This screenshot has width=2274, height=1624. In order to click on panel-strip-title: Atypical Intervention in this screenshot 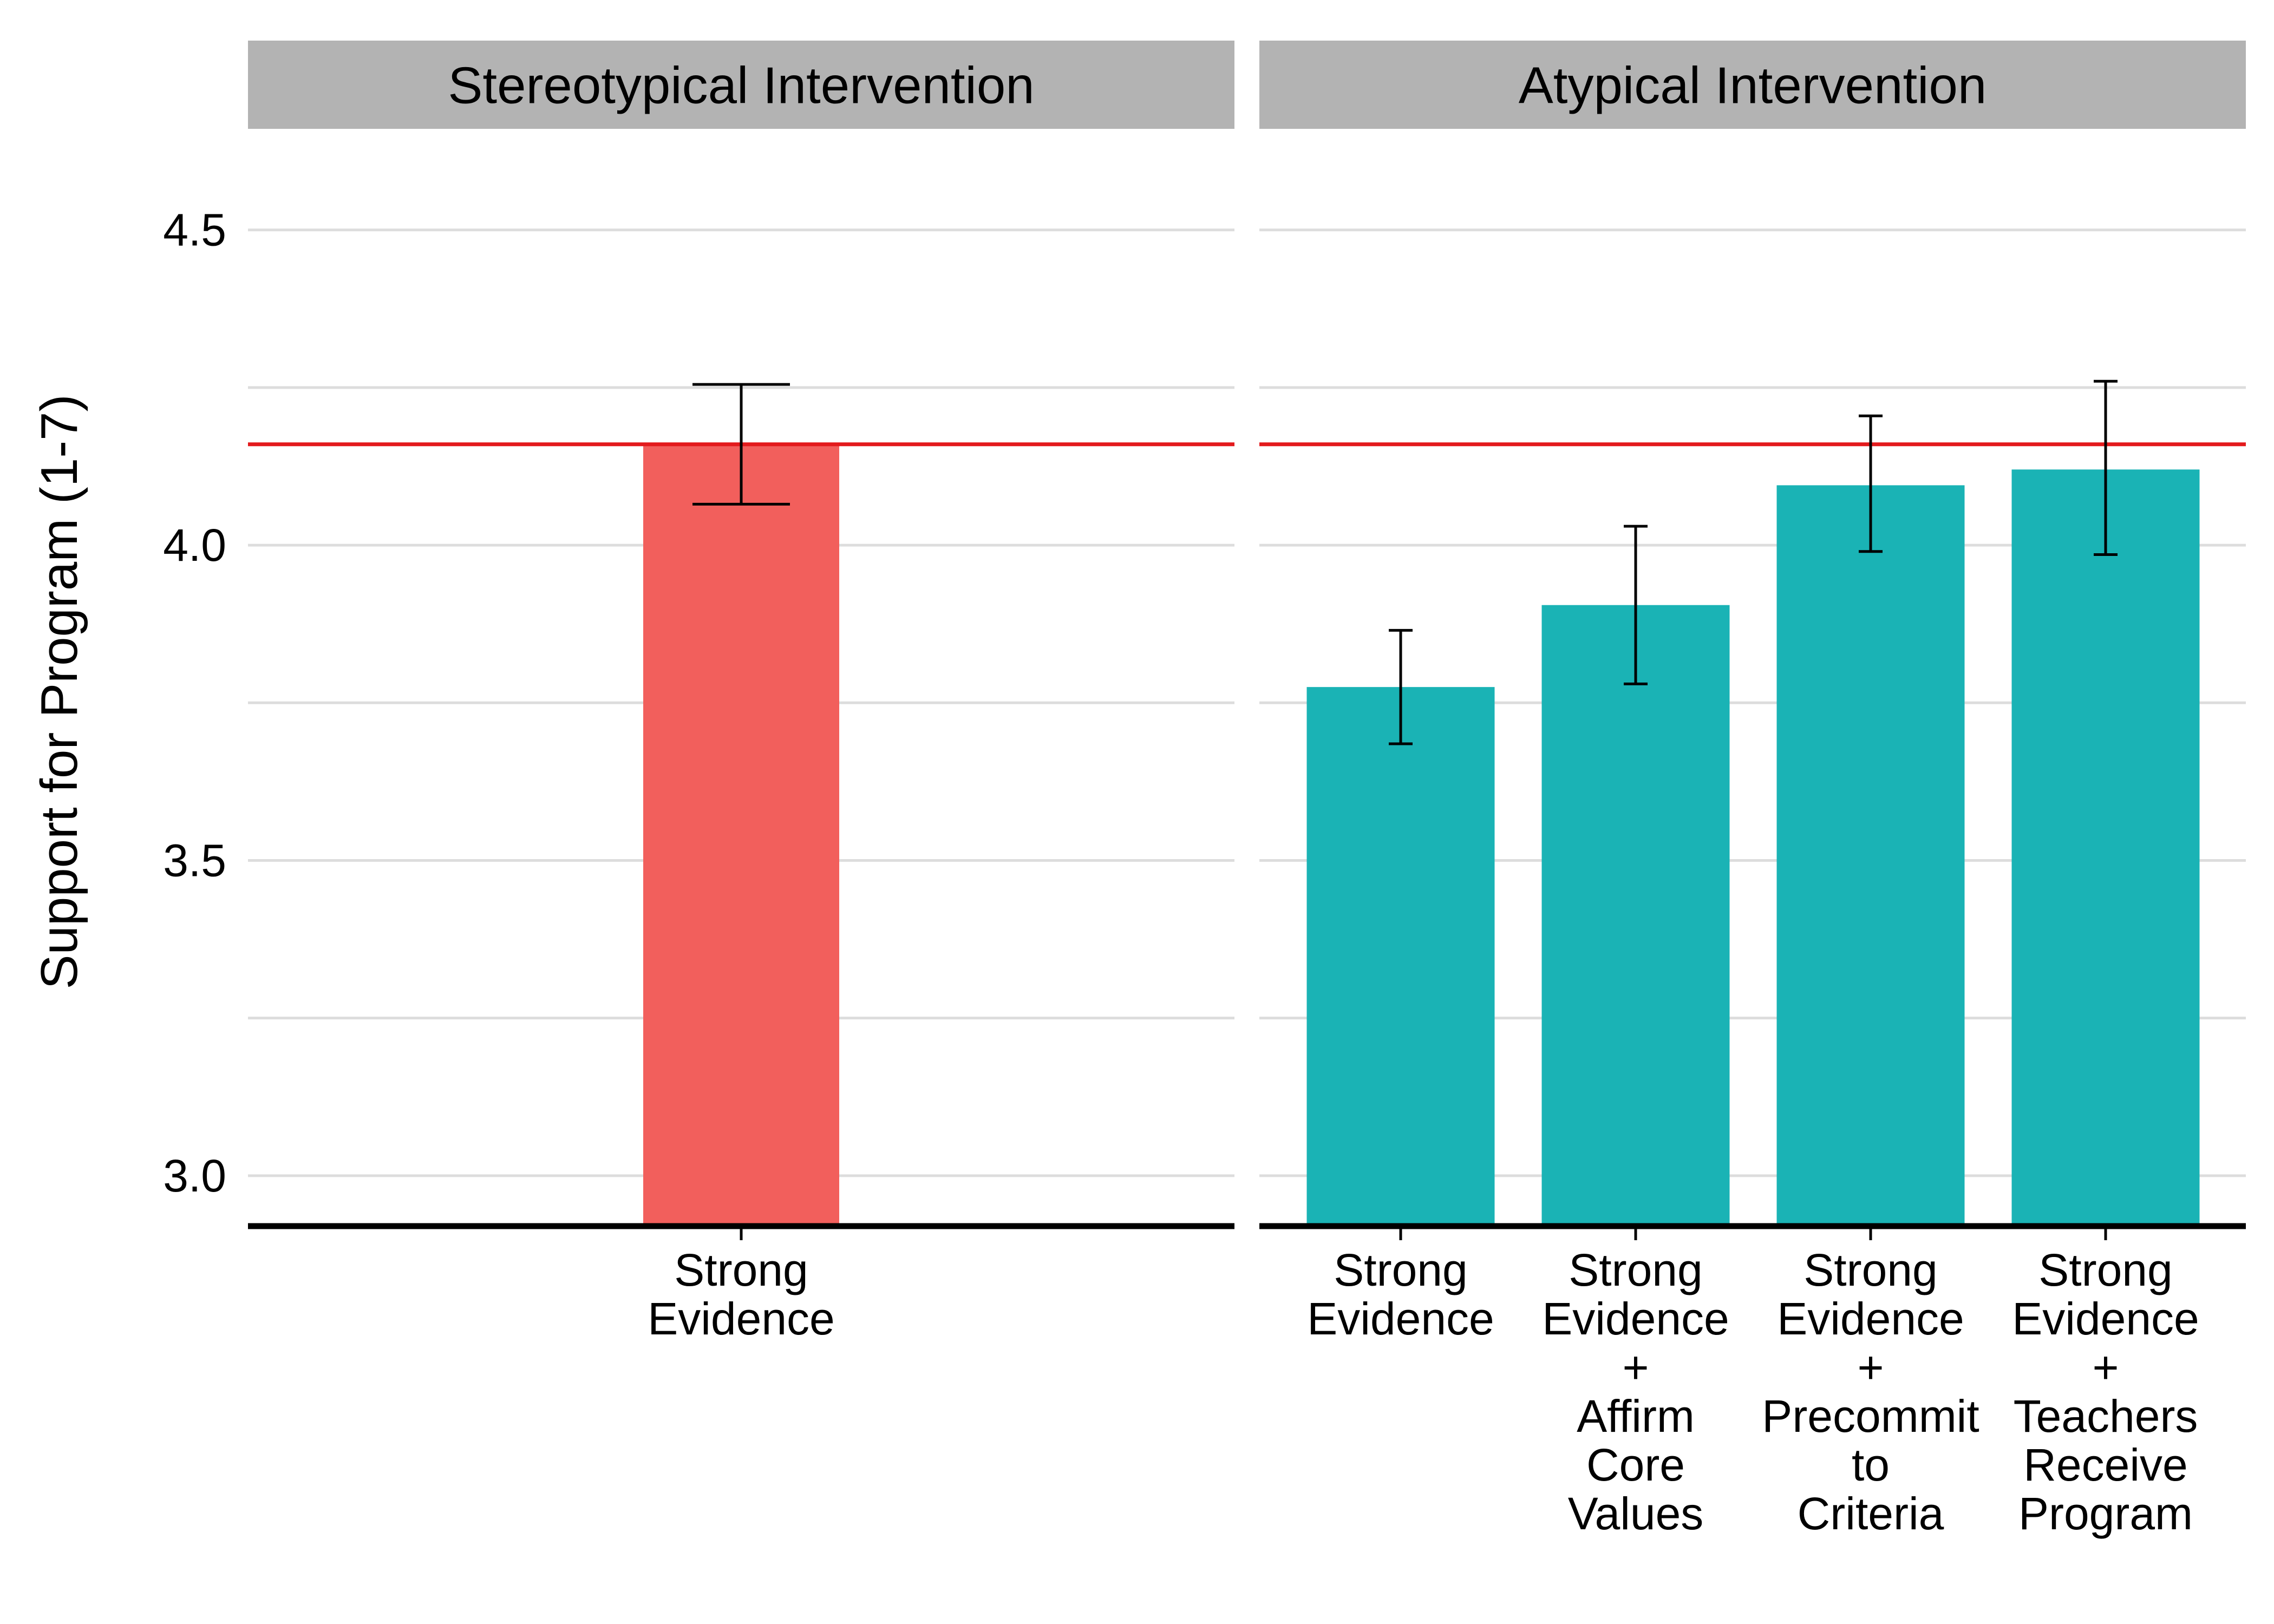, I will do `click(1753, 86)`.